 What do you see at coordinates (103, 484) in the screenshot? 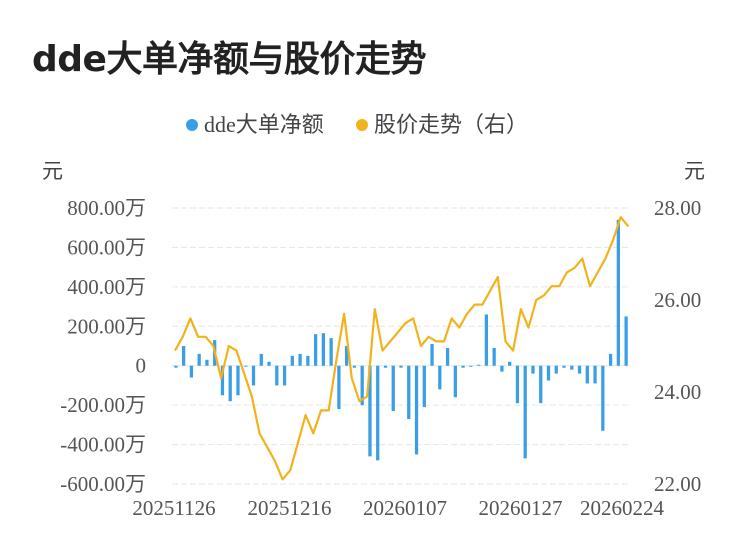
I see `left-tick-label: -600.00万` at bounding box center [103, 484].